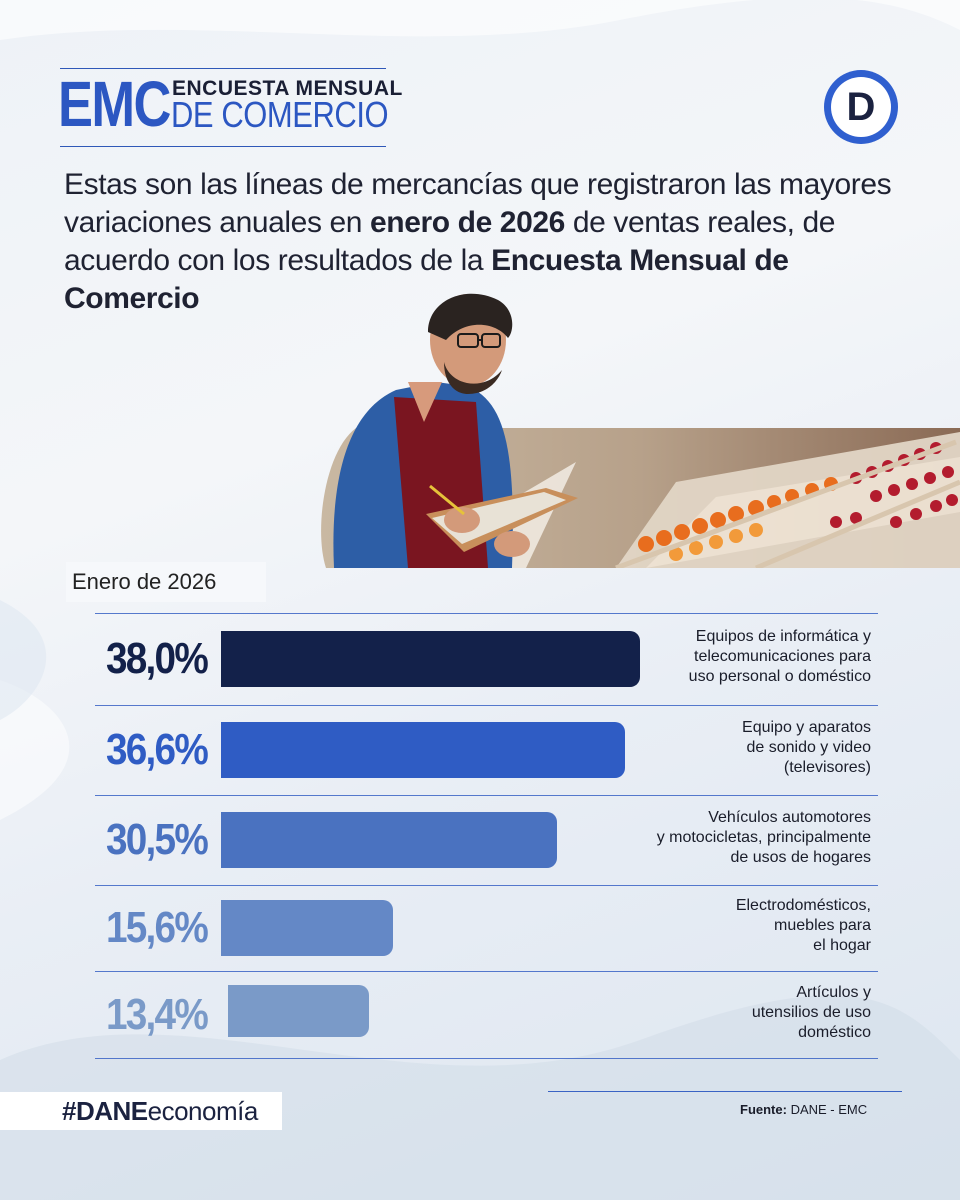 The width and height of the screenshot is (960, 1200). I want to click on emc-logo-text: EMC, so click(114, 104).